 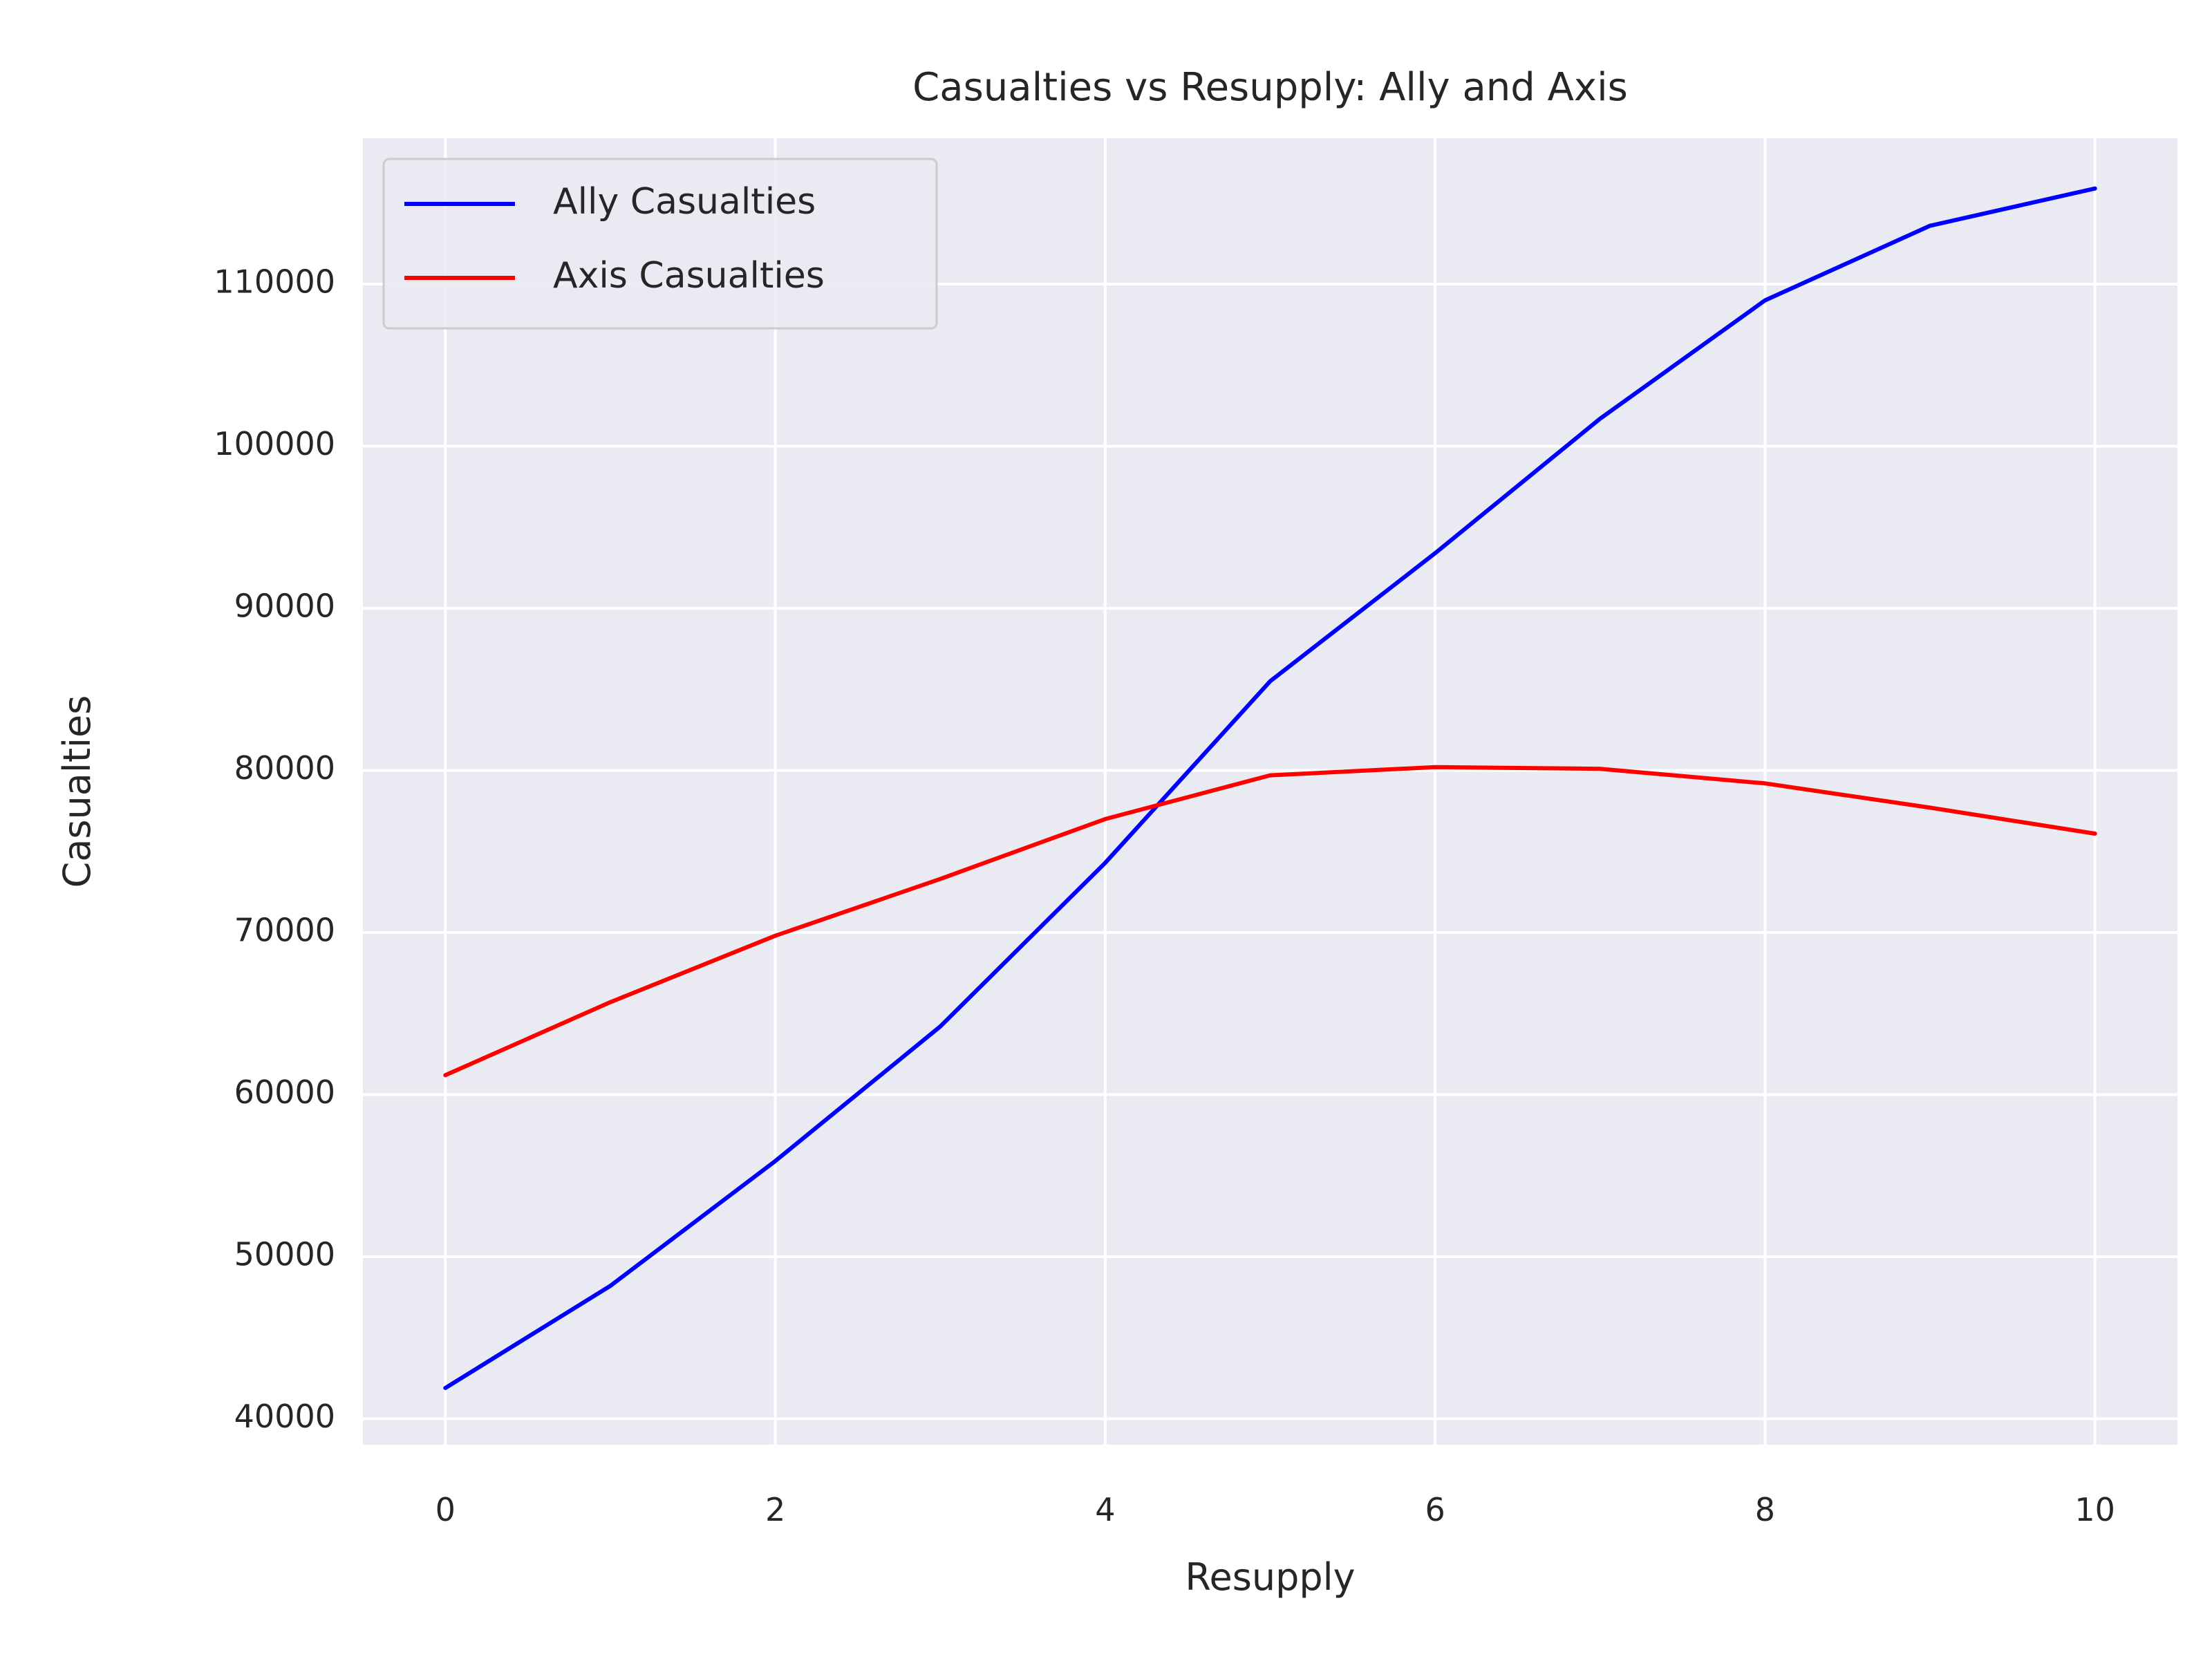 I want to click on x-tick-label: 4, so click(x=1105, y=1509).